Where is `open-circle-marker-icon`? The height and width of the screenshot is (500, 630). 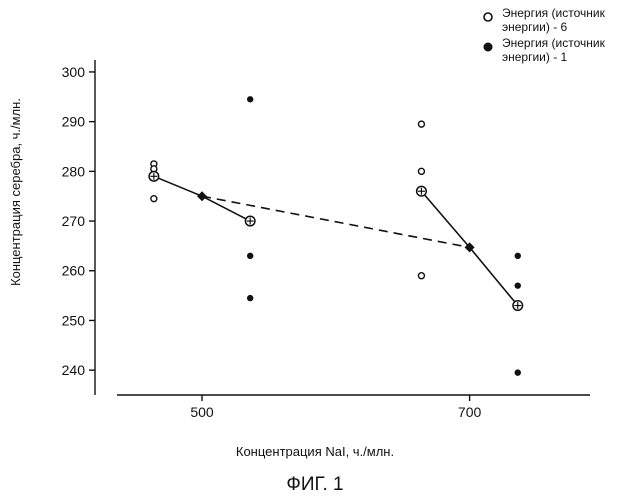
open-circle-marker-icon is located at coordinates (488, 17).